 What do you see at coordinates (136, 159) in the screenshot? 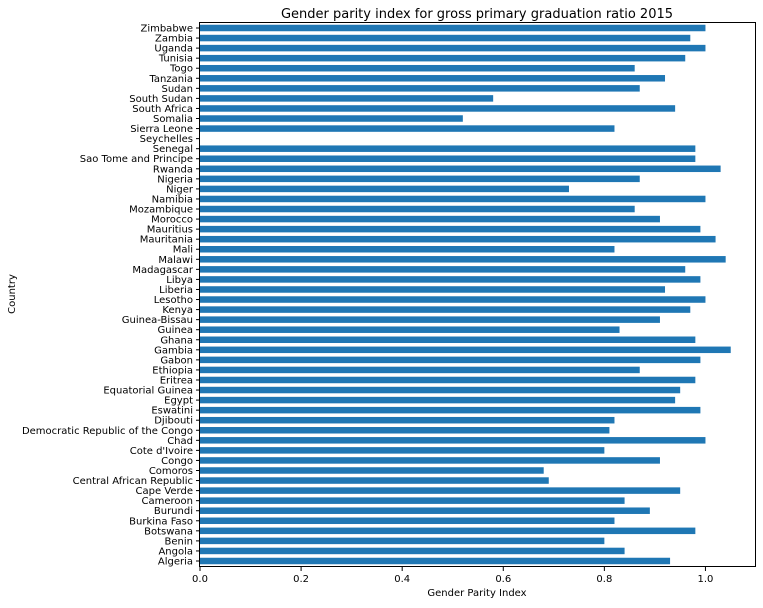
I see `y-tick-label: Sao Tome and Principe` at bounding box center [136, 159].